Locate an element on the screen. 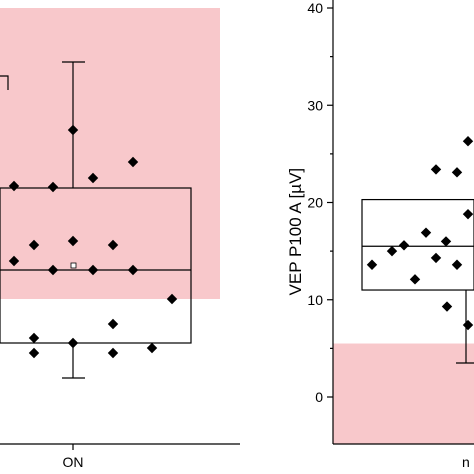  right-y-tick-label: 20 is located at coordinates (315, 203).